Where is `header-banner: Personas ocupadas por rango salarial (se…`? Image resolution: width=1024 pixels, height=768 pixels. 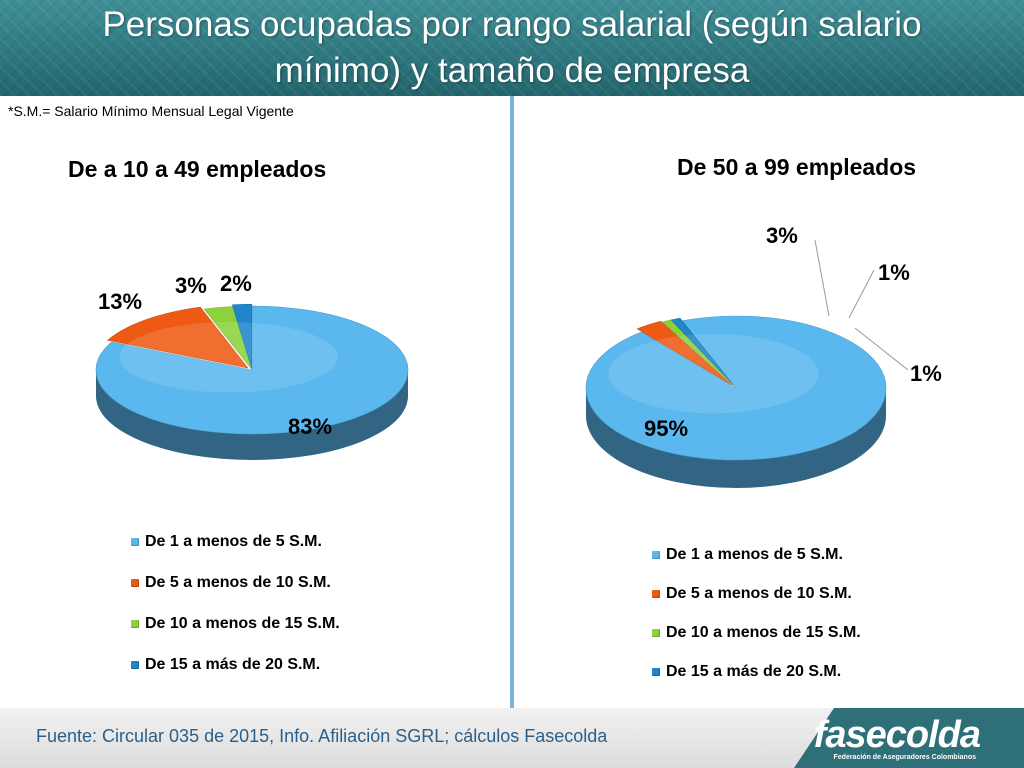
header-banner: Personas ocupadas por rango salarial (se… is located at coordinates (512, 48).